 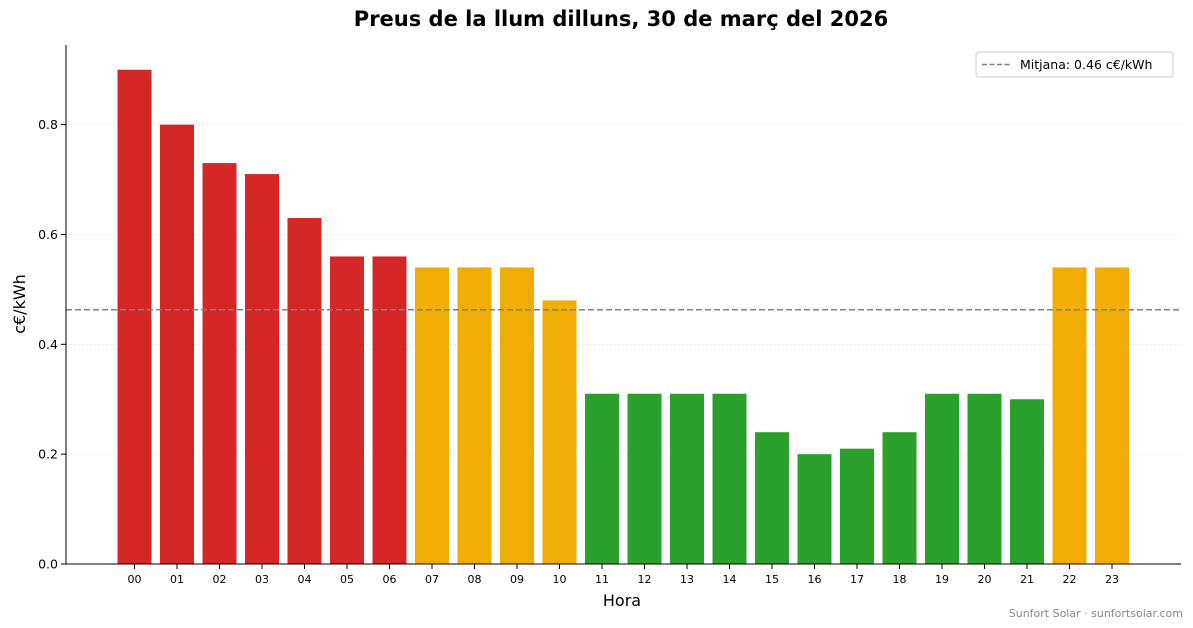 I want to click on x-tick-label: 13, so click(x=687, y=579).